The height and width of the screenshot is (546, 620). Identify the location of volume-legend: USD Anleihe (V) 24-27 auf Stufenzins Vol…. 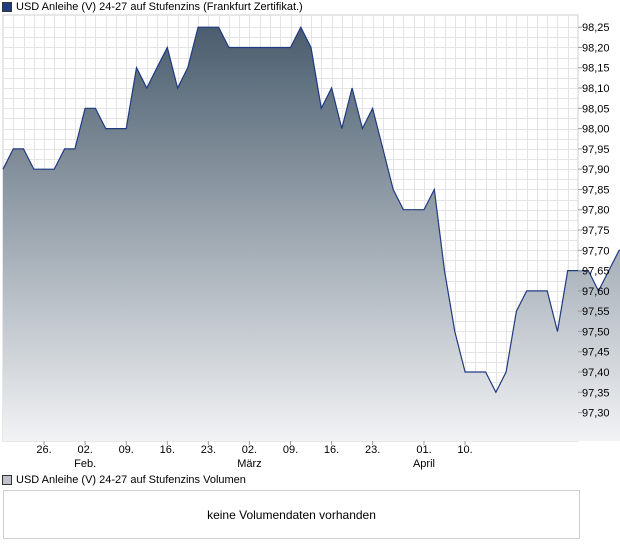
(124, 480).